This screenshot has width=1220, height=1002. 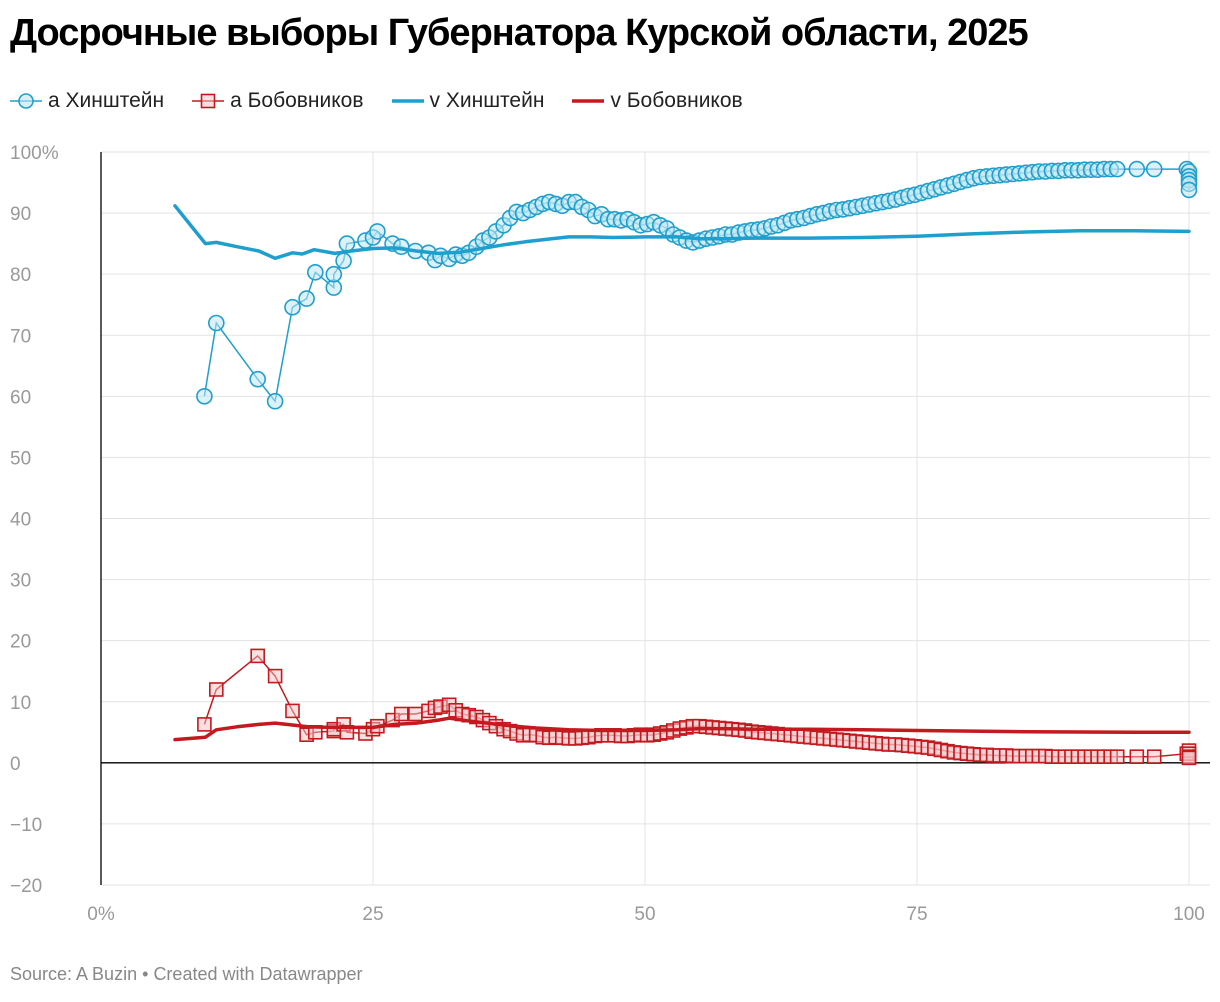 I want to click on x-tick-label: 50, so click(x=644, y=912).